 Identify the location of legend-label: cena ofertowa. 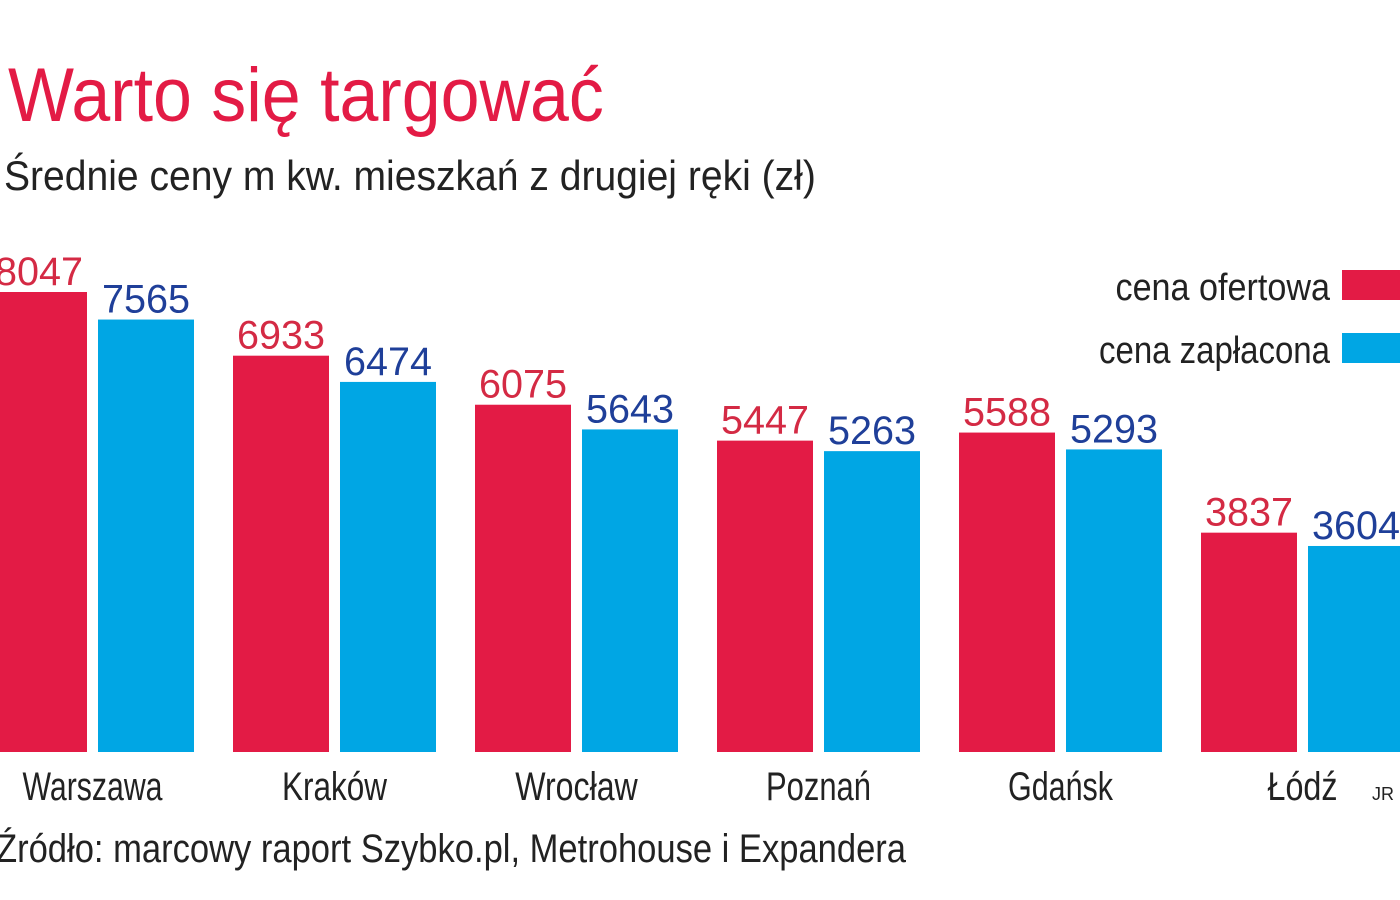
(1223, 288).